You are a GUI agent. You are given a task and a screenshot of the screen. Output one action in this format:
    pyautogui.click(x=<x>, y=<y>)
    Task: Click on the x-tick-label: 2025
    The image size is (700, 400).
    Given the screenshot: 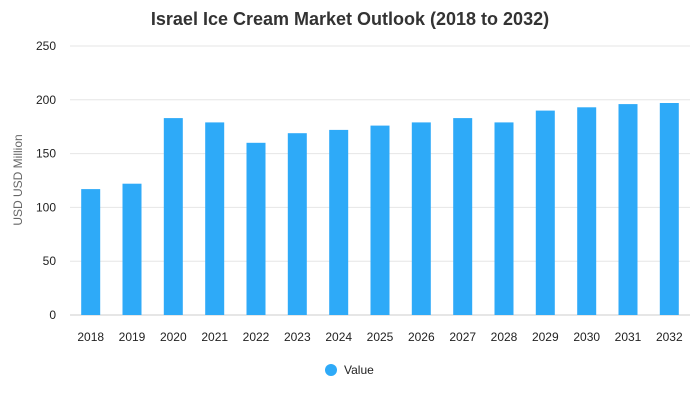 What is the action you would take?
    pyautogui.click(x=380, y=337)
    